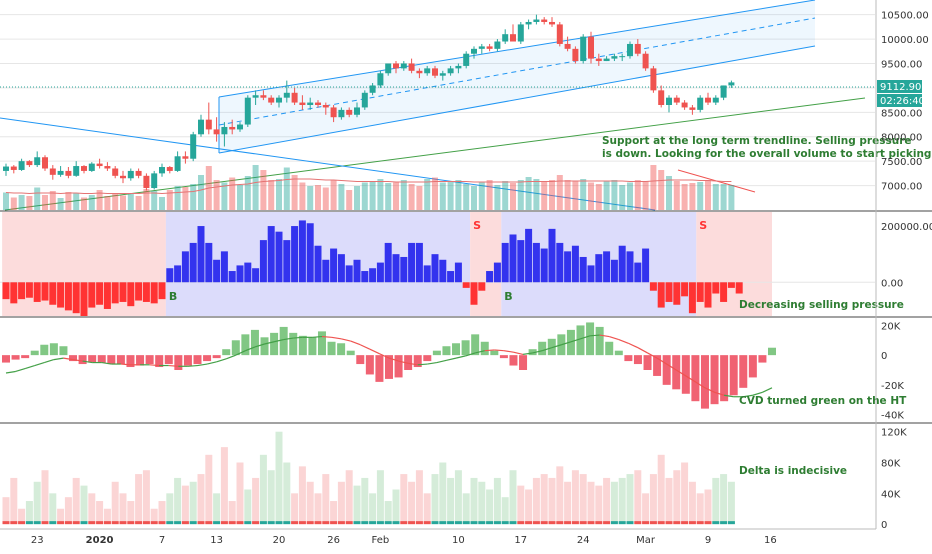 This screenshot has width=932, height=554. What do you see at coordinates (823, 401) in the screenshot?
I see `cvd-annotation: CVD turned green on the HT` at bounding box center [823, 401].